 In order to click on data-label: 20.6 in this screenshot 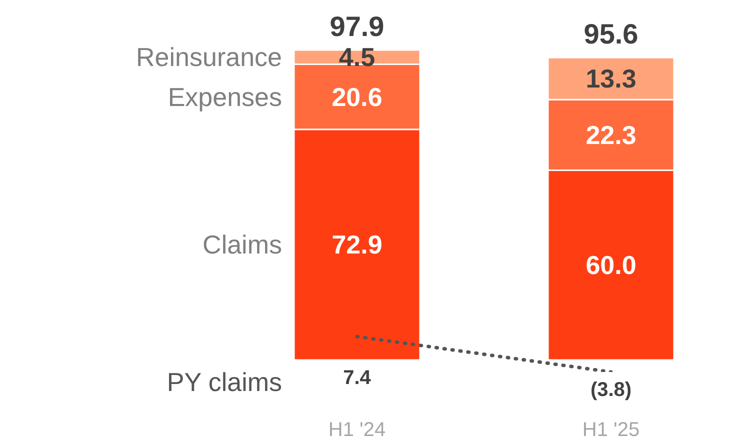, I will do `click(357, 97)`.